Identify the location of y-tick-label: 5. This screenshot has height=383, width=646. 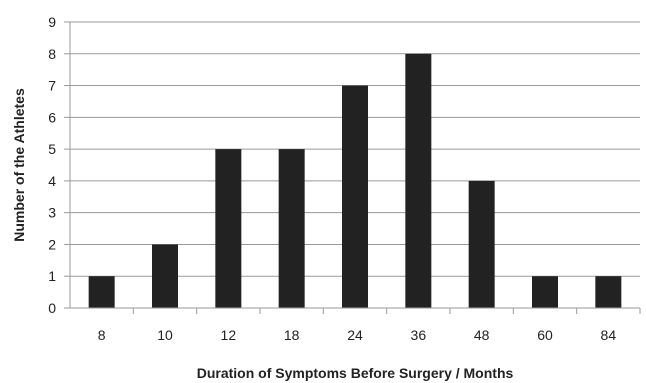
(52, 149).